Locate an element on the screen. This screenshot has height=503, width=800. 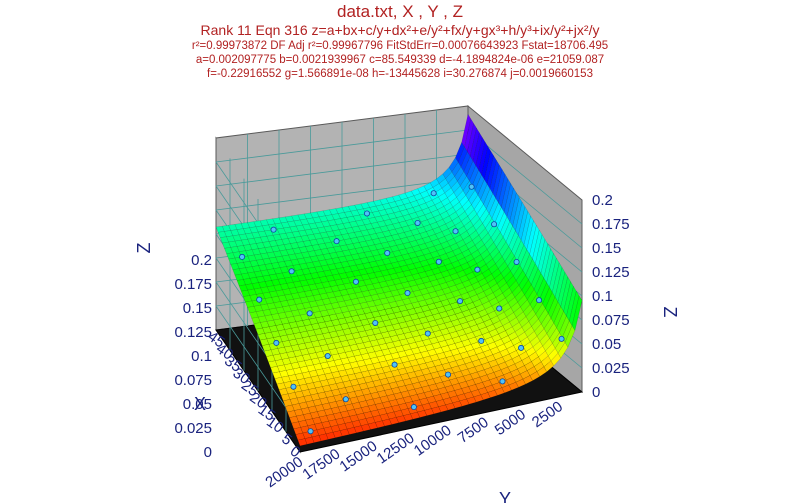
z-tick-label: 0.2 is located at coordinates (201, 260).